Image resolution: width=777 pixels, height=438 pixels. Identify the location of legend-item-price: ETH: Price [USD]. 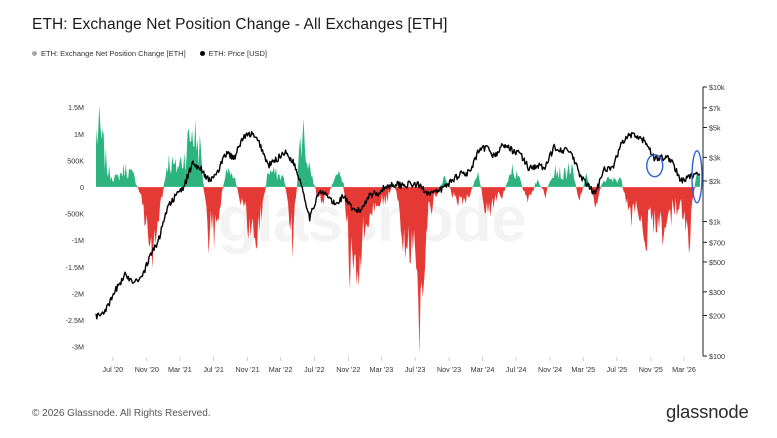
(233, 53).